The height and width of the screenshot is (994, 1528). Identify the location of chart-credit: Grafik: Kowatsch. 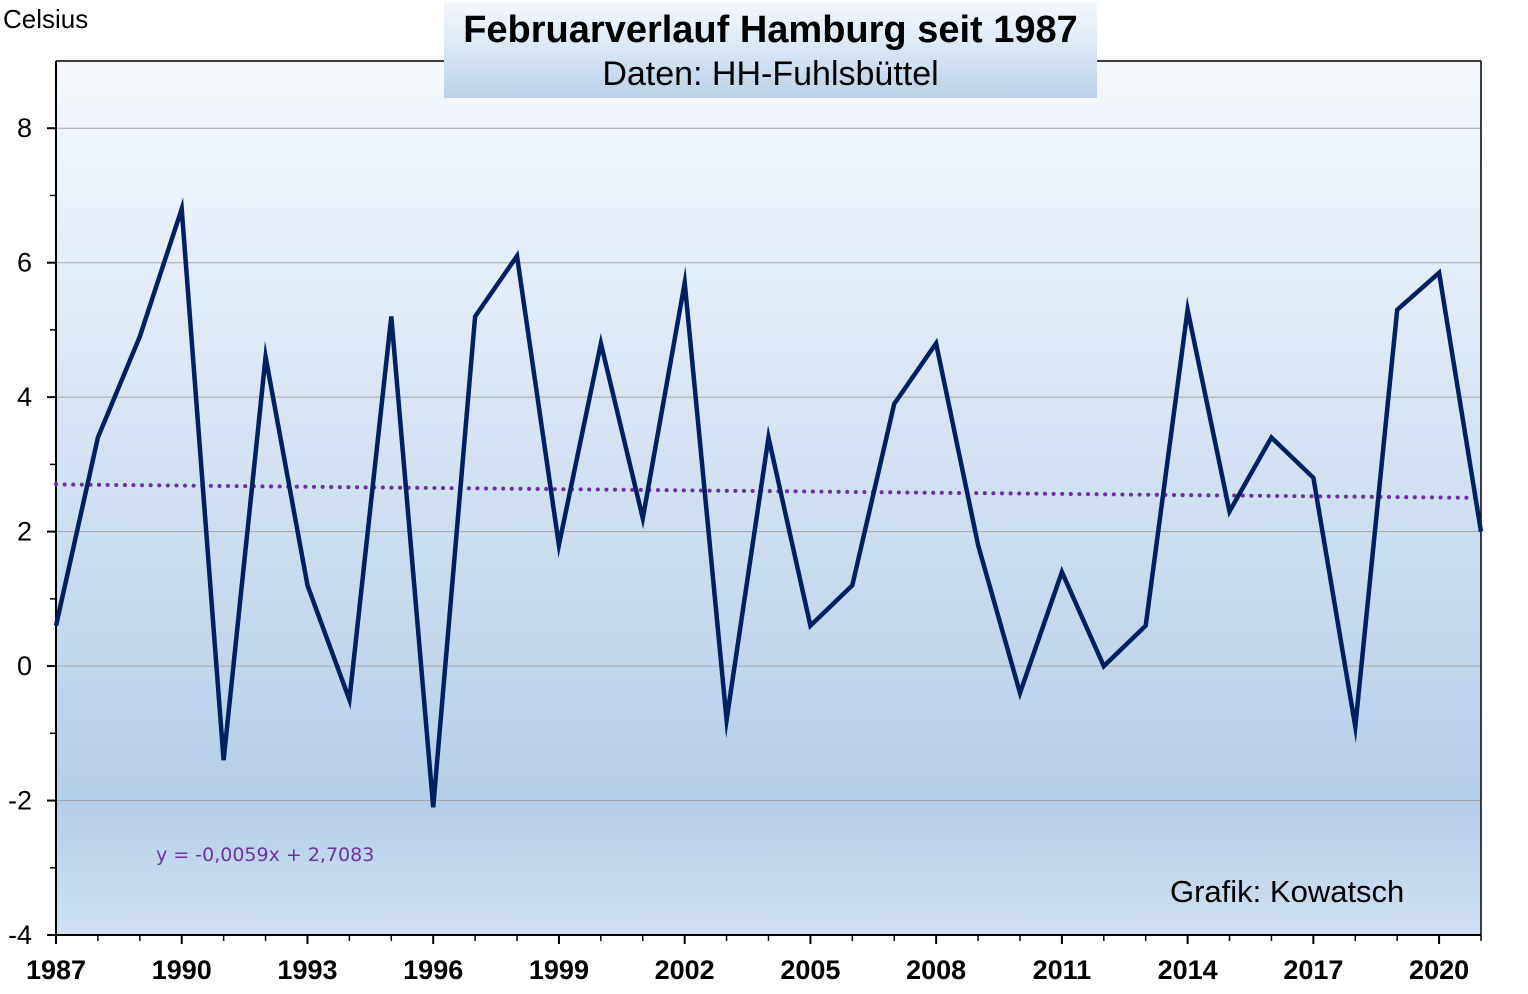
(1287, 892).